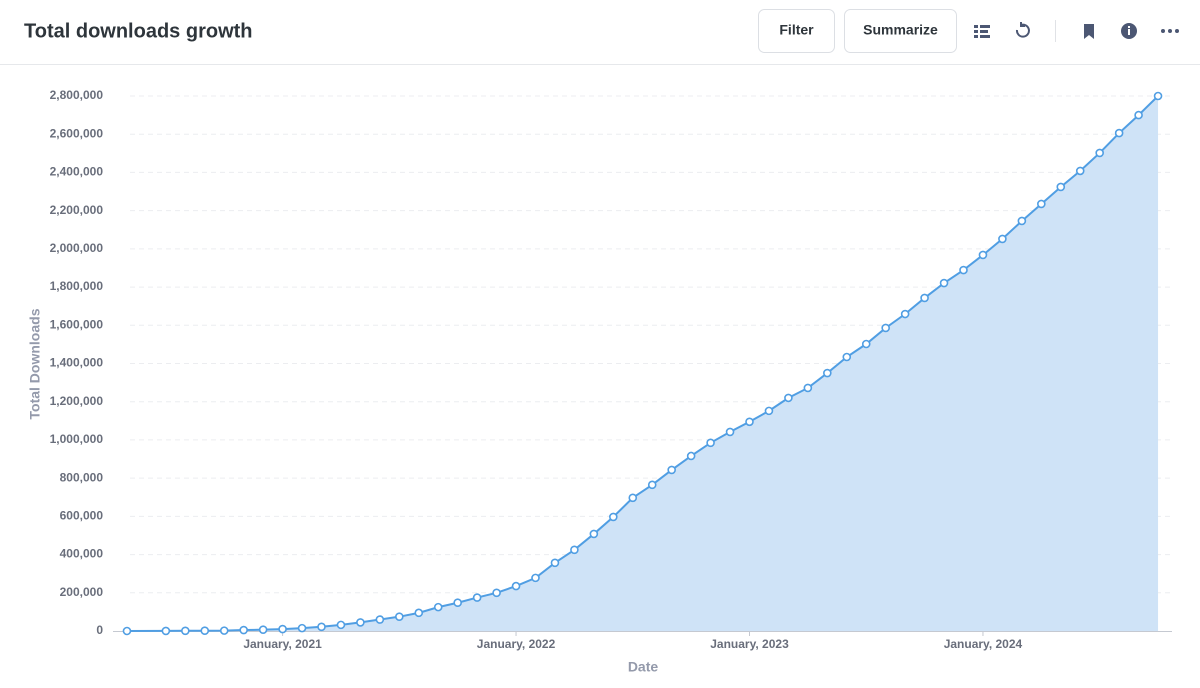  I want to click on y-axis-label: Total Downloads, so click(35, 363).